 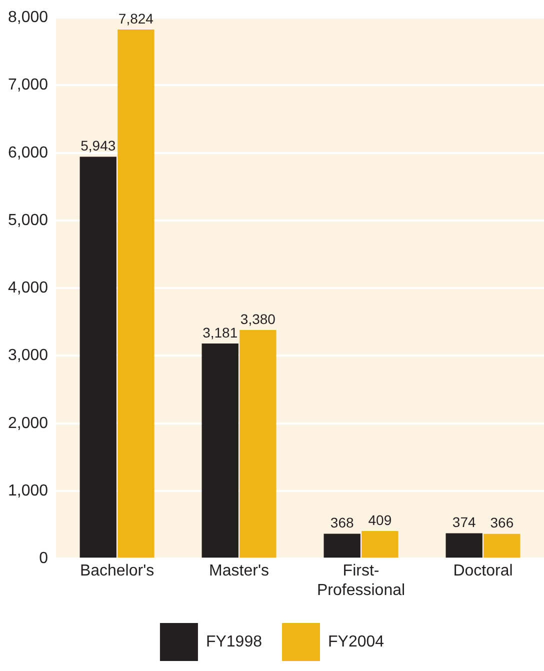 I want to click on legend-label: FY1998, so click(x=234, y=641).